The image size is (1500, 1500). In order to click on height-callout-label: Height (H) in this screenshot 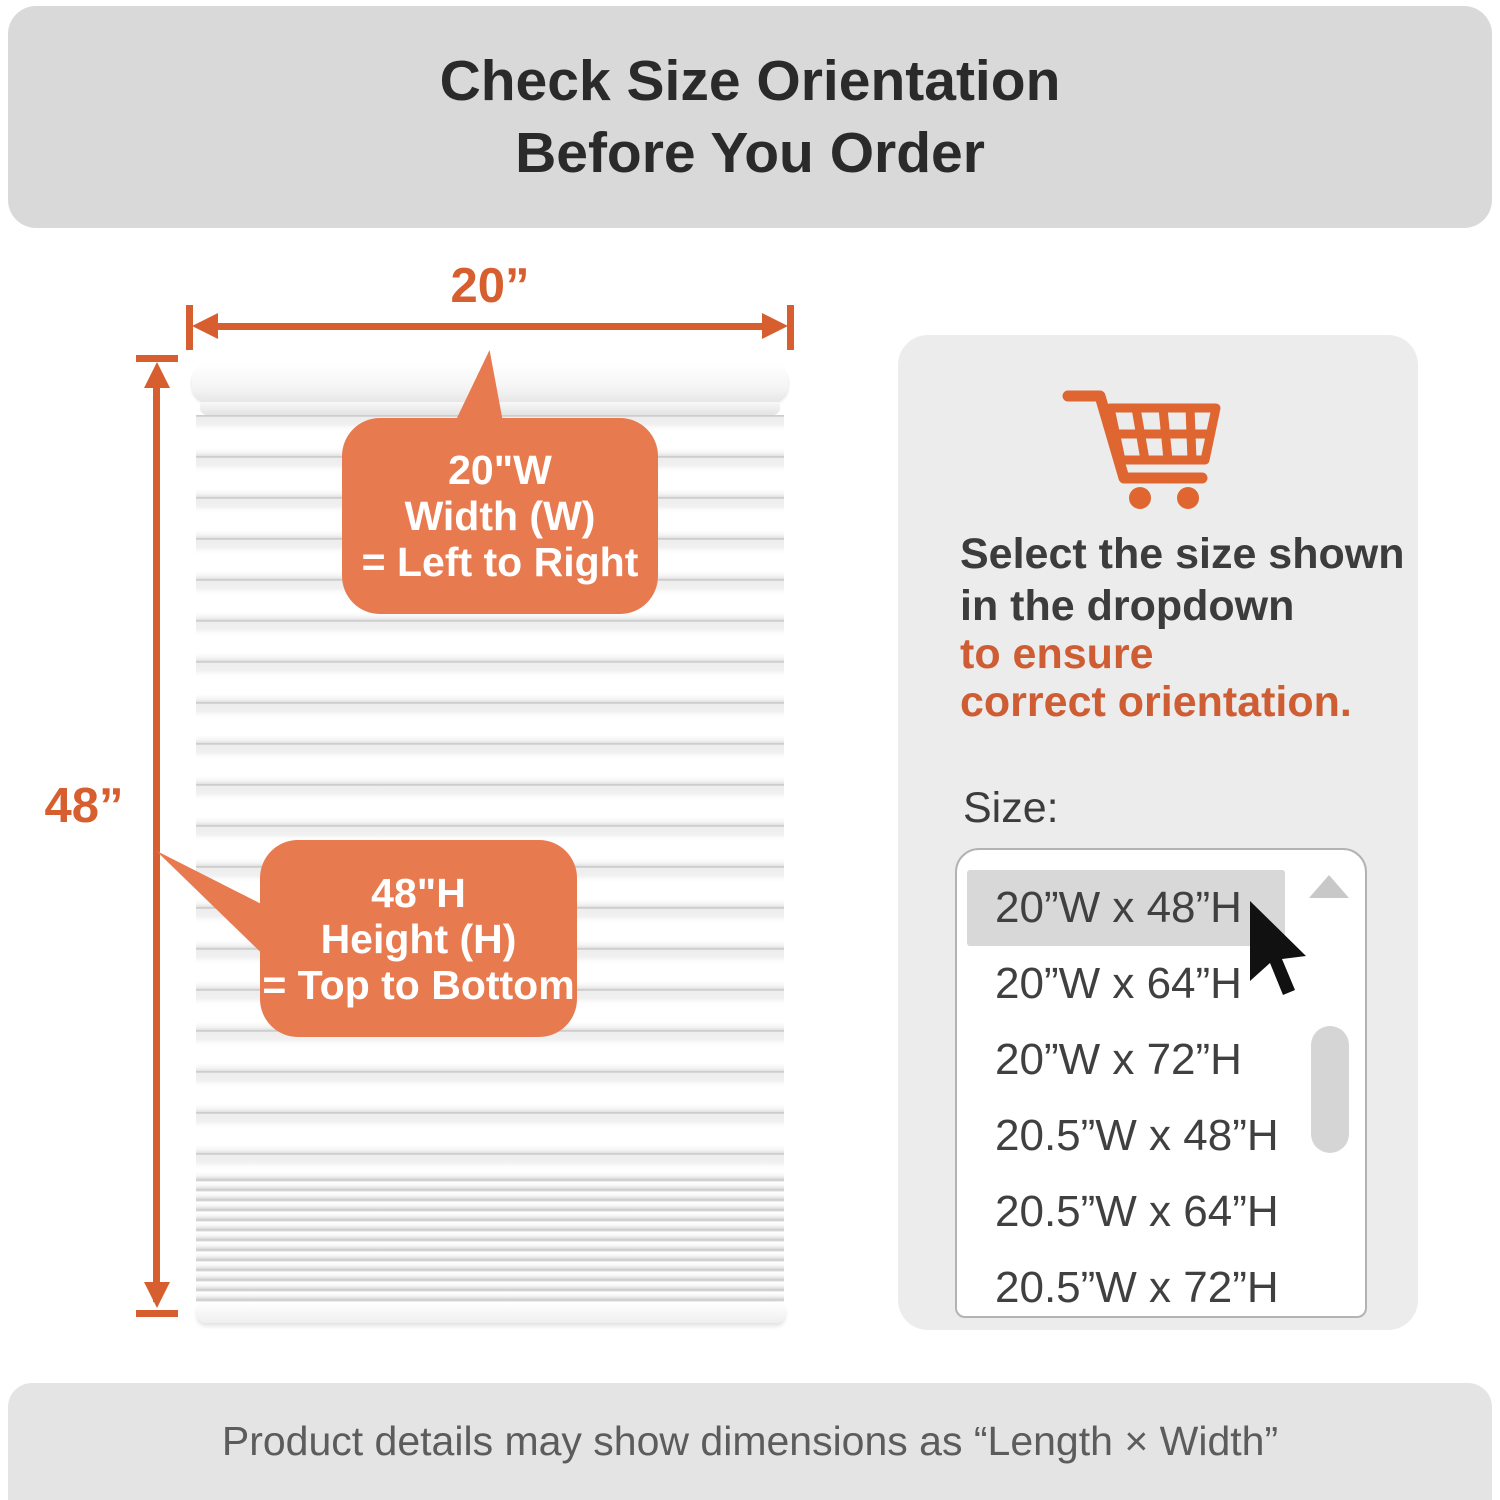, I will do `click(418, 938)`.